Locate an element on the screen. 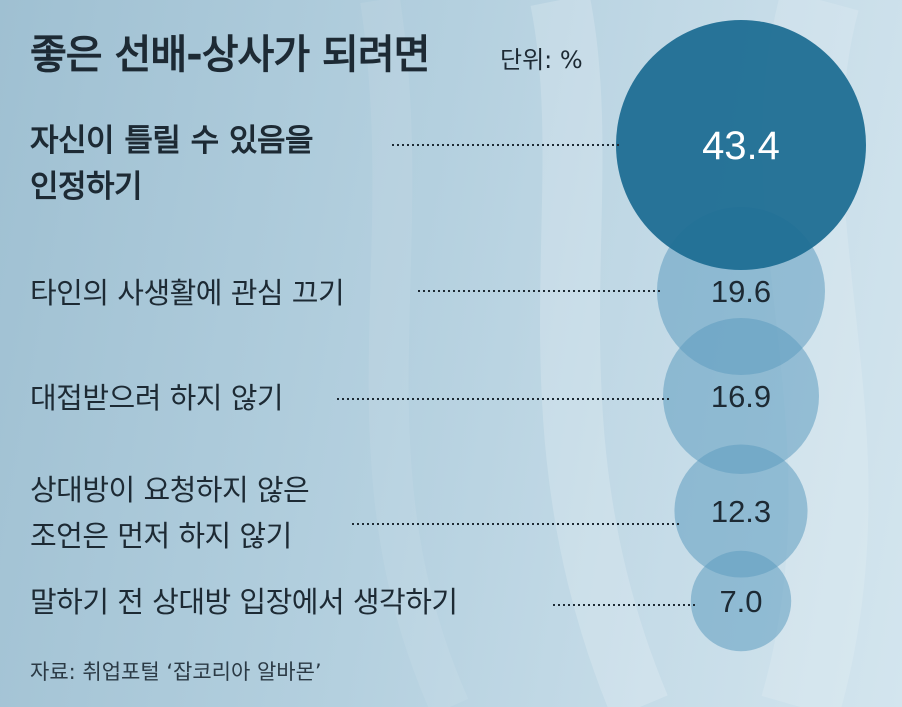 The image size is (902, 707). category-label-1-line-1: 자신이 틀릴 수 있음을 is located at coordinates (172, 141).